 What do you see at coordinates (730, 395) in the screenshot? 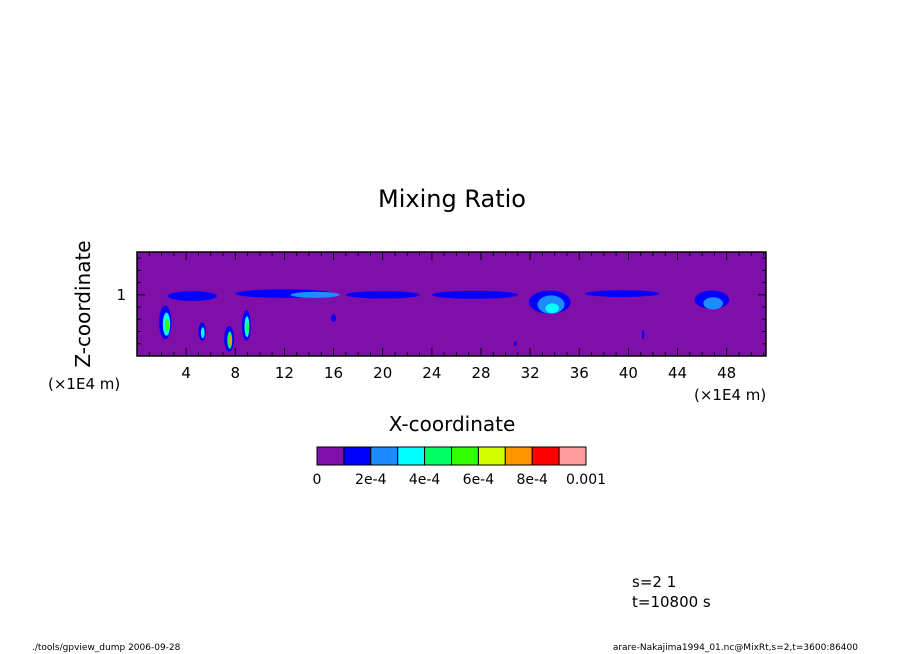
I see `x-axis-unit: (×1E4 m)` at bounding box center [730, 395].